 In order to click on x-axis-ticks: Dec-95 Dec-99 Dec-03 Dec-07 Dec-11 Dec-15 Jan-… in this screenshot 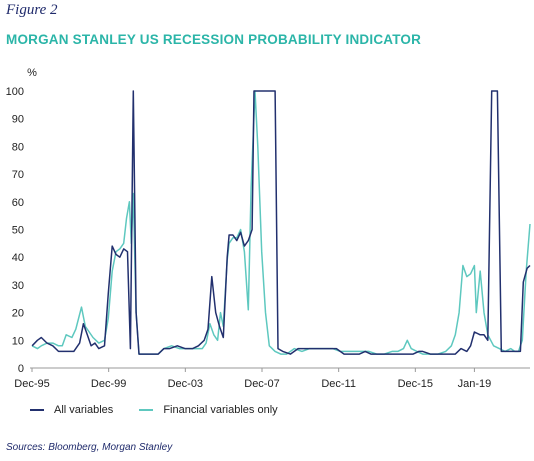, I will do `click(252, 379)`.